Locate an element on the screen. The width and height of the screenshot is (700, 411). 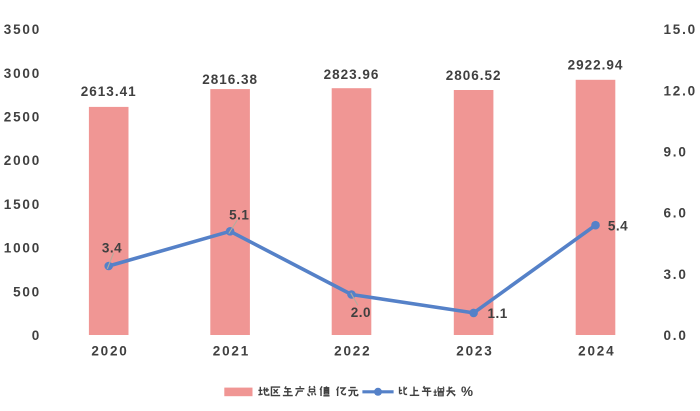
svg-text: 2024 is located at coordinates (596, 350).